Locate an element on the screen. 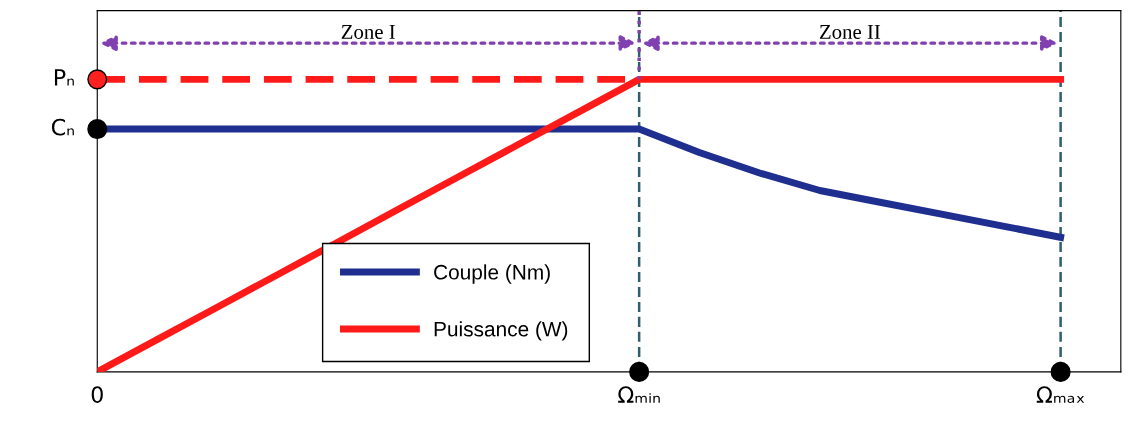 This screenshot has height=425, width=1131. text: Zone II is located at coordinates (850, 32).